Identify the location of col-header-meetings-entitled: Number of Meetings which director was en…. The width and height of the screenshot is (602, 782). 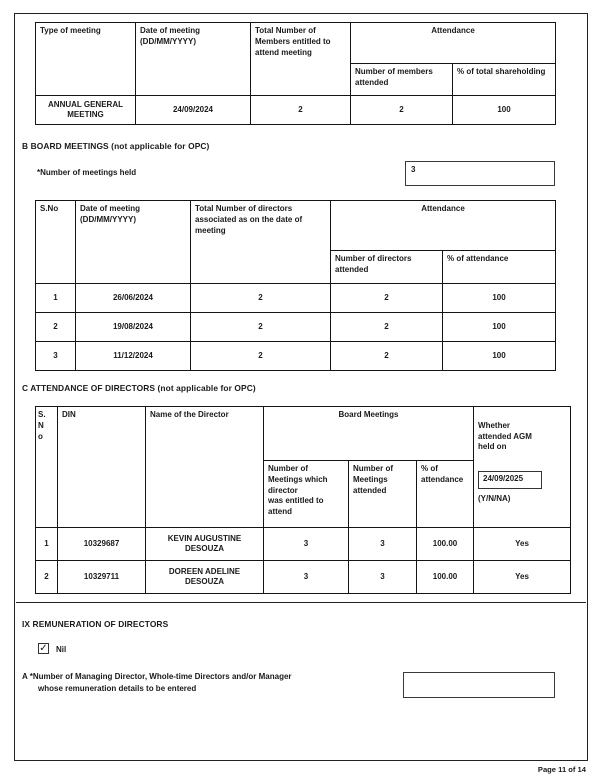
(306, 494).